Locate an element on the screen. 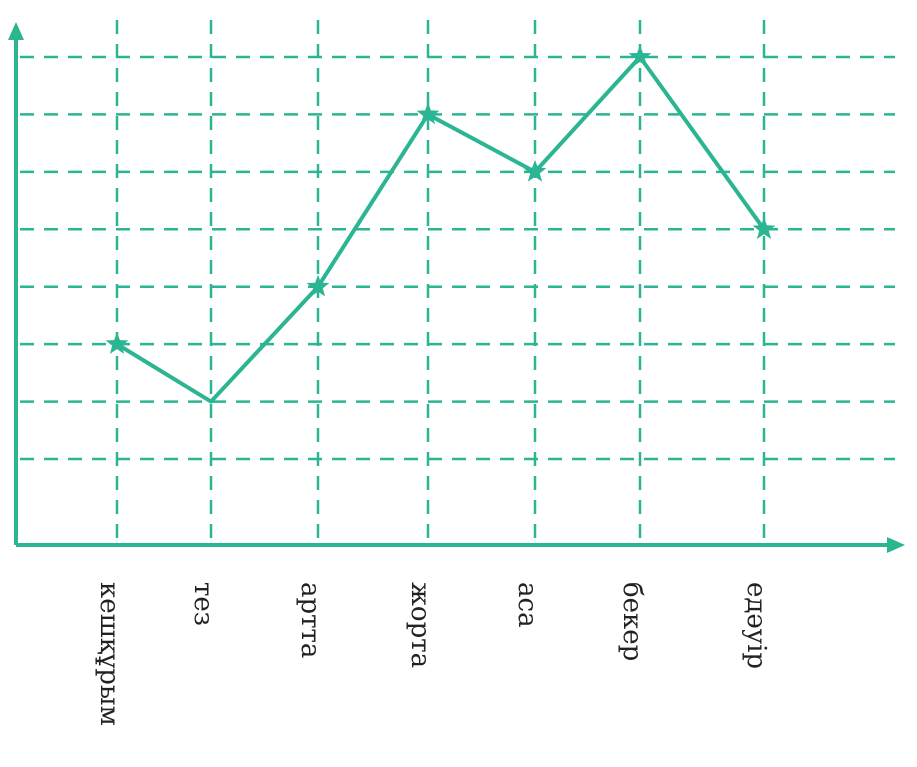  x-tick-label-1: тез is located at coordinates (203, 604).